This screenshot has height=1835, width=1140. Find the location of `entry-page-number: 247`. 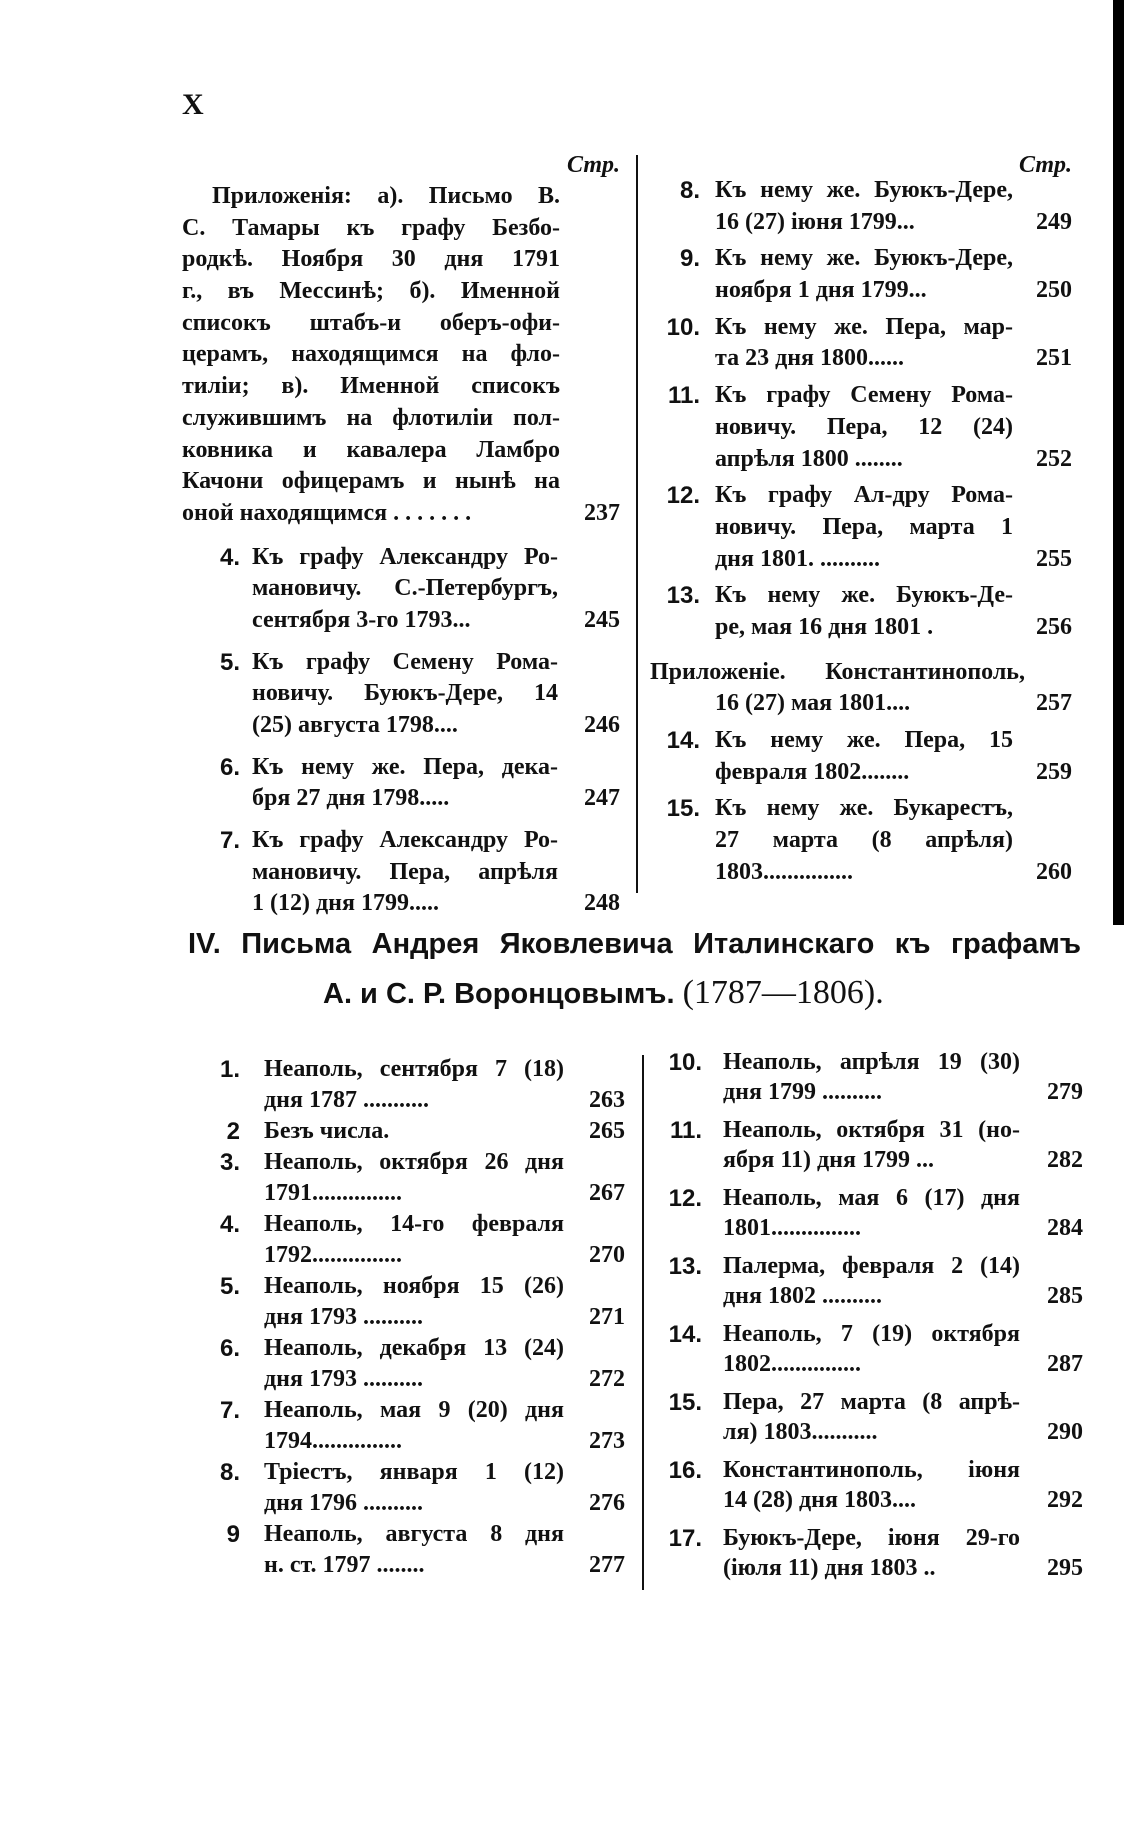

entry-page-number: 247 is located at coordinates (602, 798).